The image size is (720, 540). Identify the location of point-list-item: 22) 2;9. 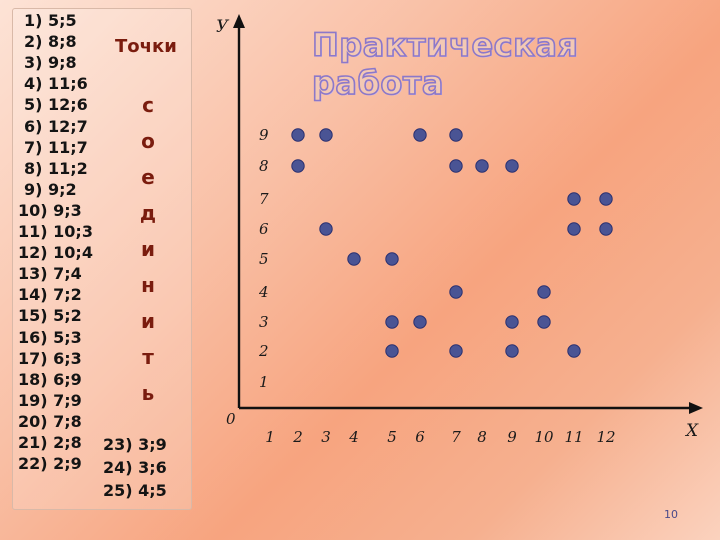
(50, 464).